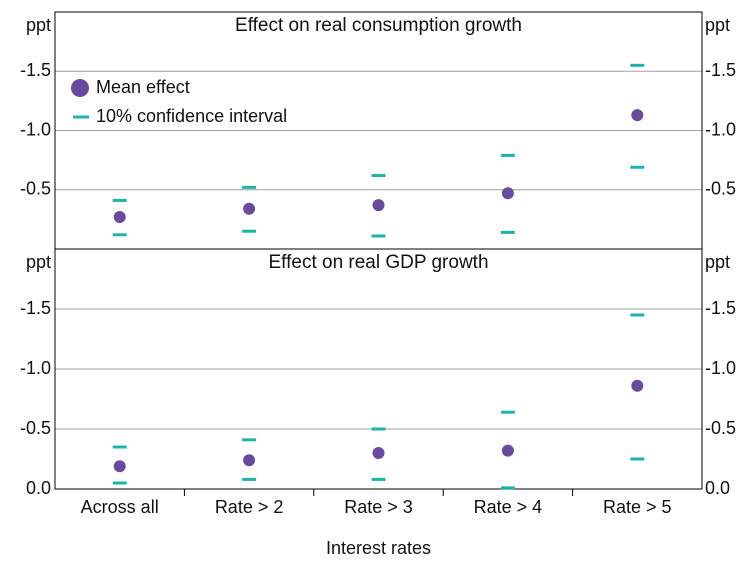 This screenshot has height=561, width=747. I want to click on x-tick-label: Rate > 3, so click(378, 507).